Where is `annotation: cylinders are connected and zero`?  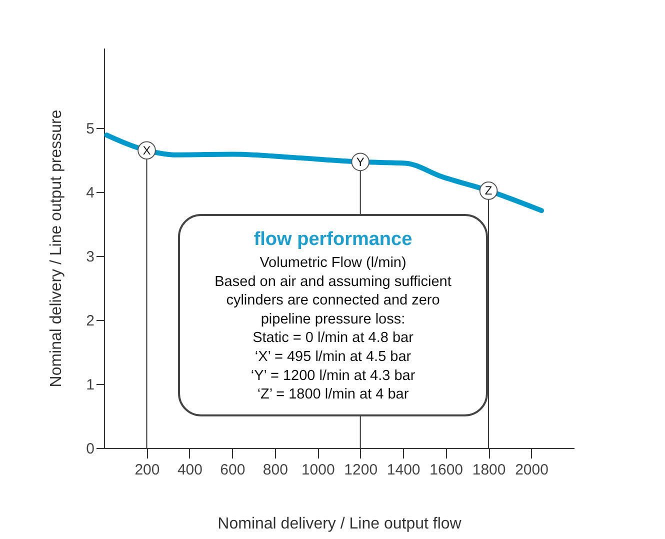
annotation: cylinders are connected and zero is located at coordinates (333, 300).